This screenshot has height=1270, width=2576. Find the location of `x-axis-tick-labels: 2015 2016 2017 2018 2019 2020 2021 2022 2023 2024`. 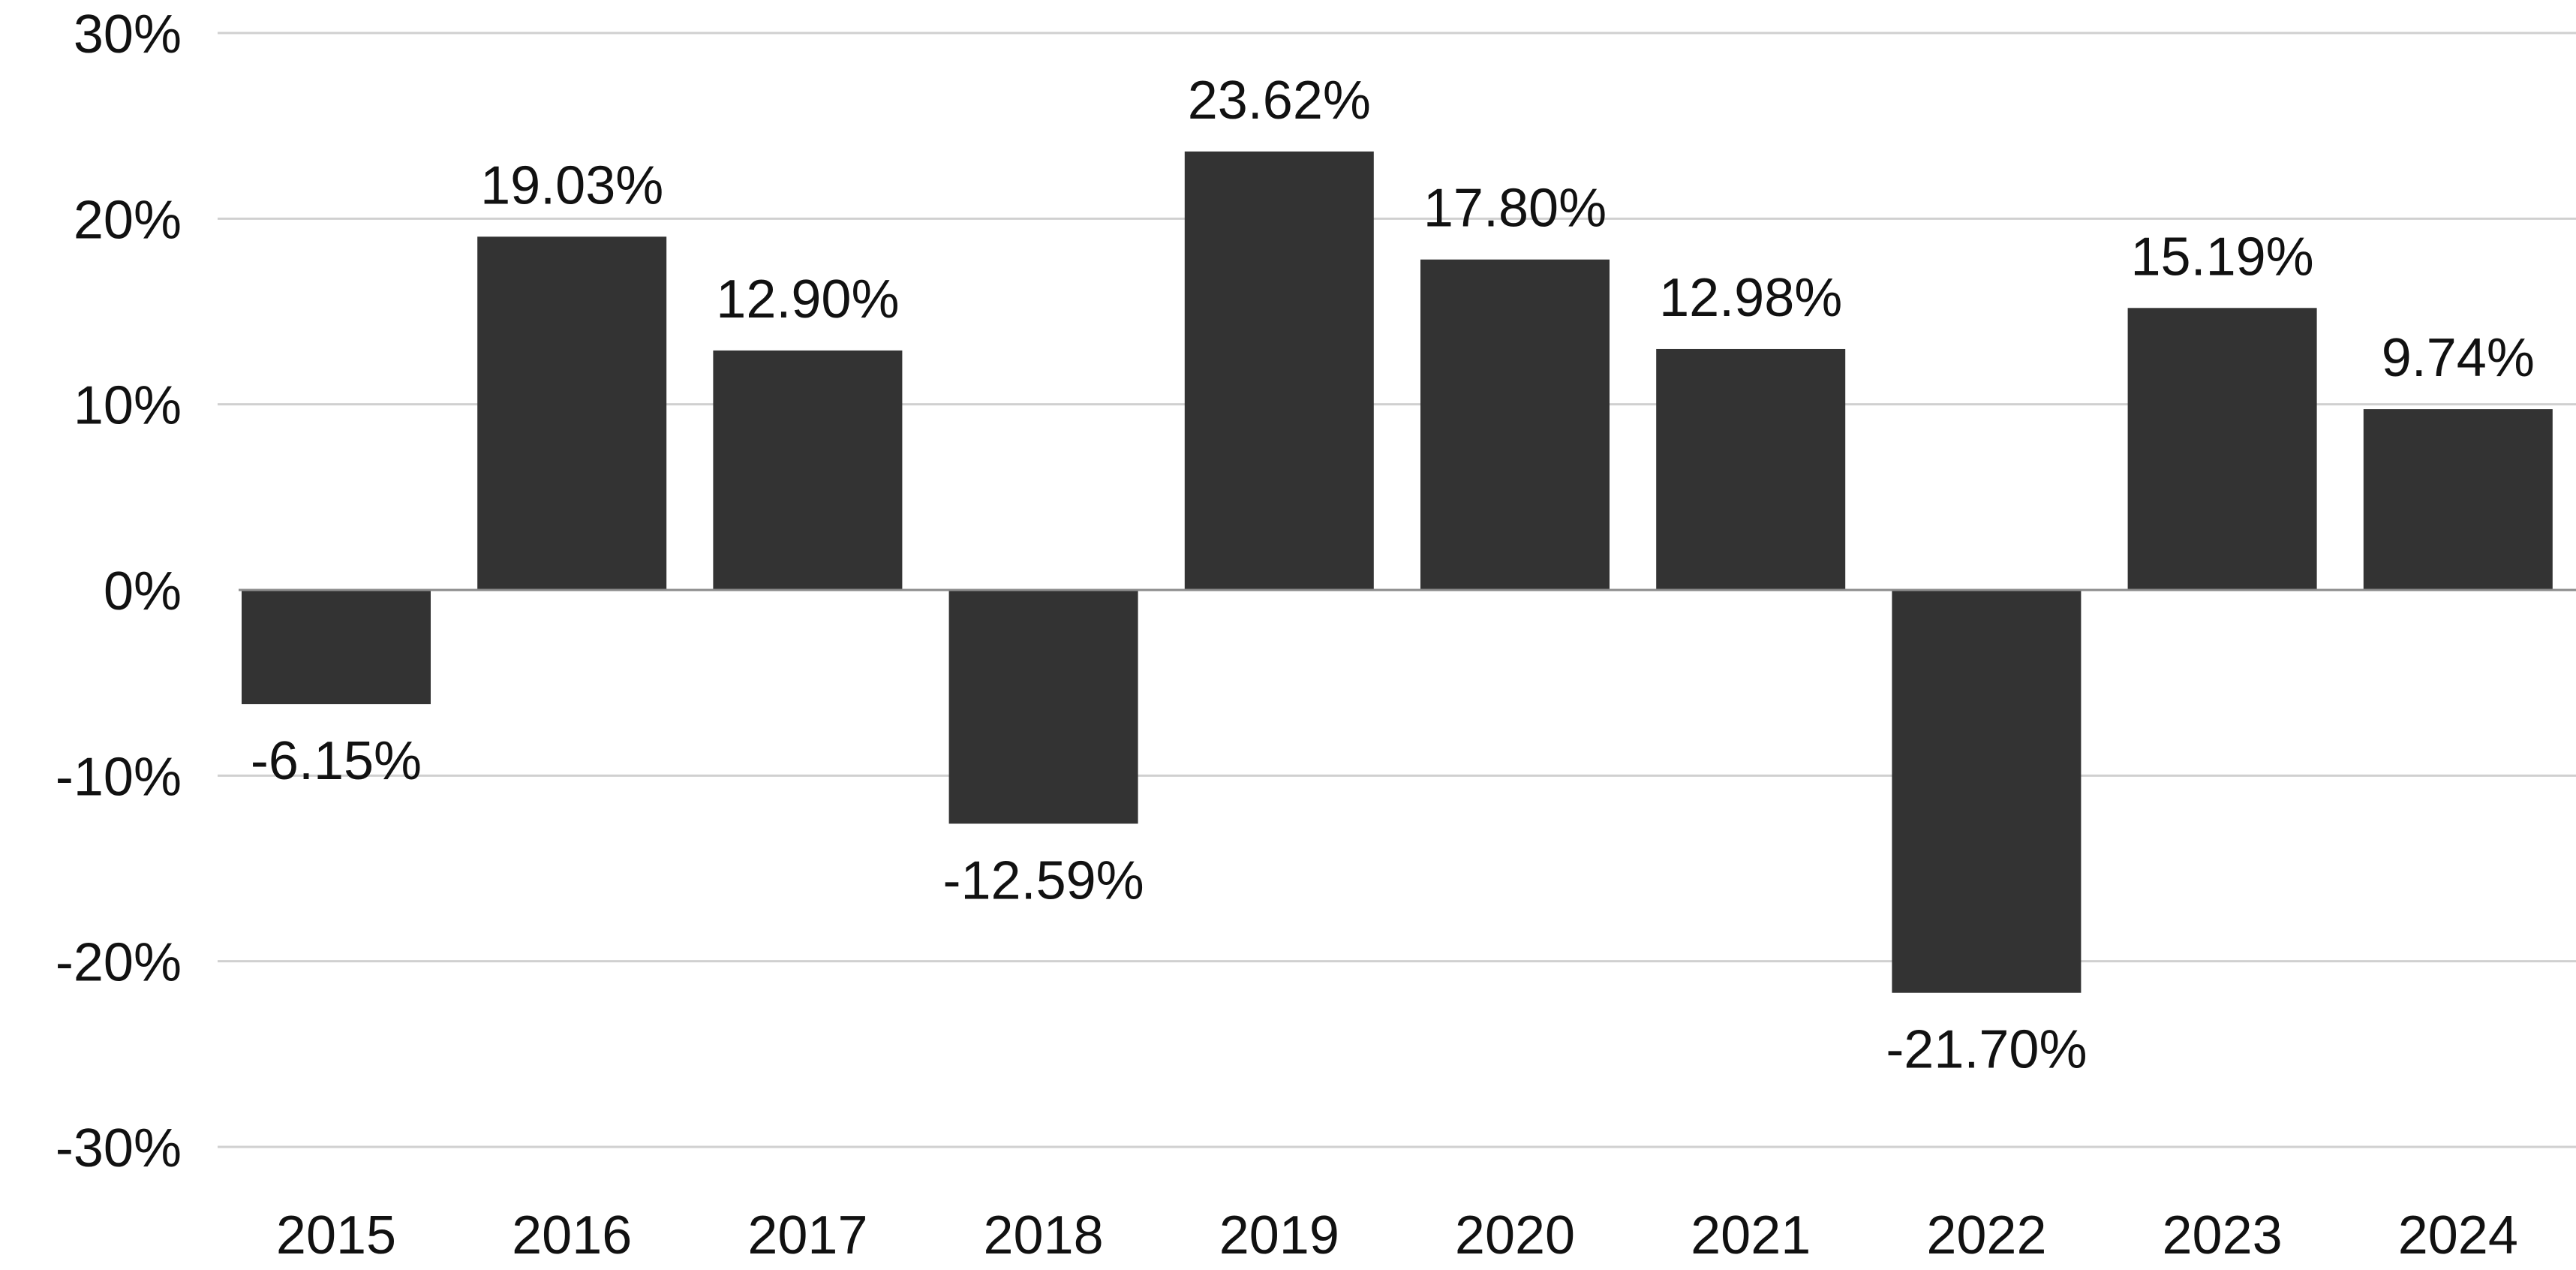

x-axis-tick-labels: 2015 2016 2017 2018 2019 2020 2021 2022 2023 2024 is located at coordinates (1397, 1235).